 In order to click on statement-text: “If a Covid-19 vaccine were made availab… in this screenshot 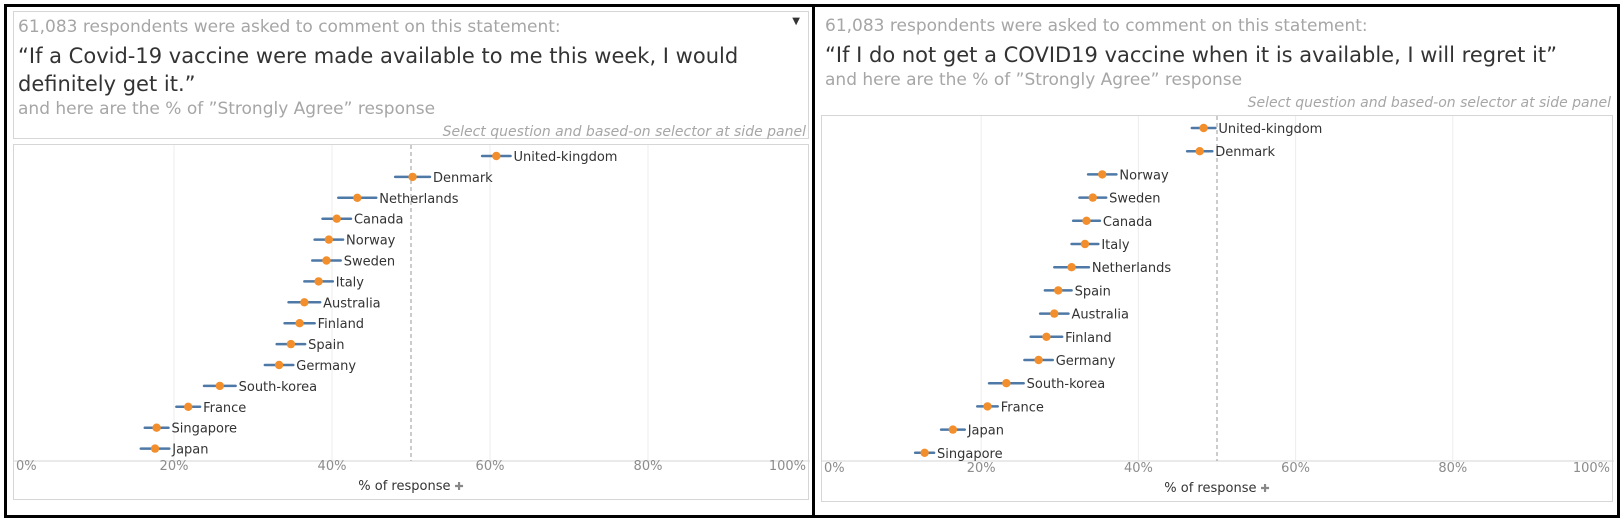, I will do `click(378, 70)`.